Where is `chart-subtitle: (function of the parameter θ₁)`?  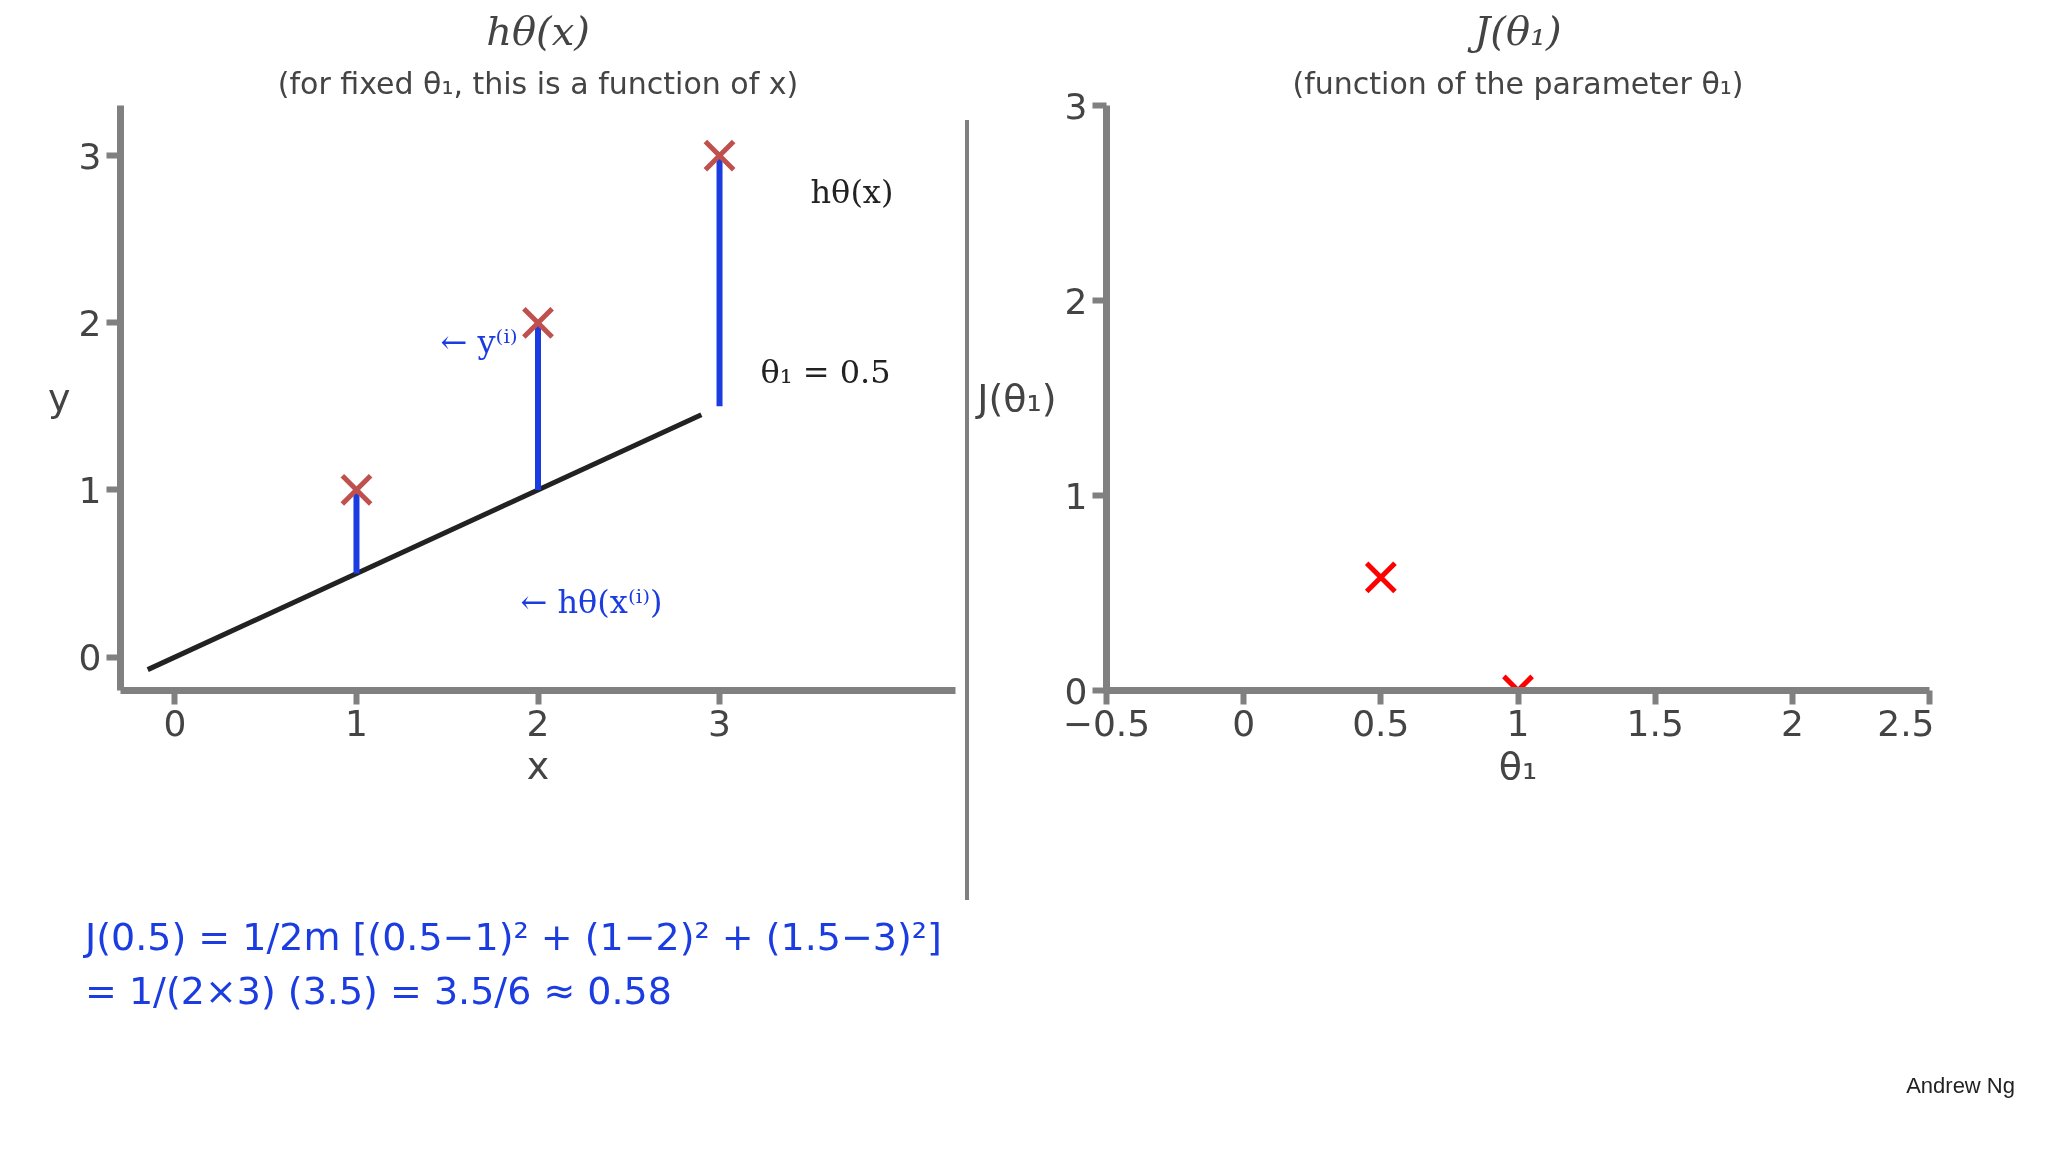
chart-subtitle: (function of the parameter θ₁) is located at coordinates (1518, 83).